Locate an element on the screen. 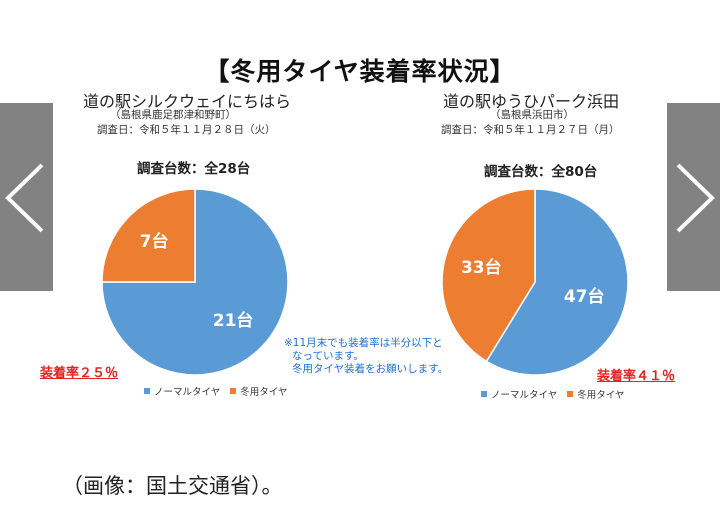 The width and height of the screenshot is (720, 507). pie-data-label: 47台 is located at coordinates (584, 296).